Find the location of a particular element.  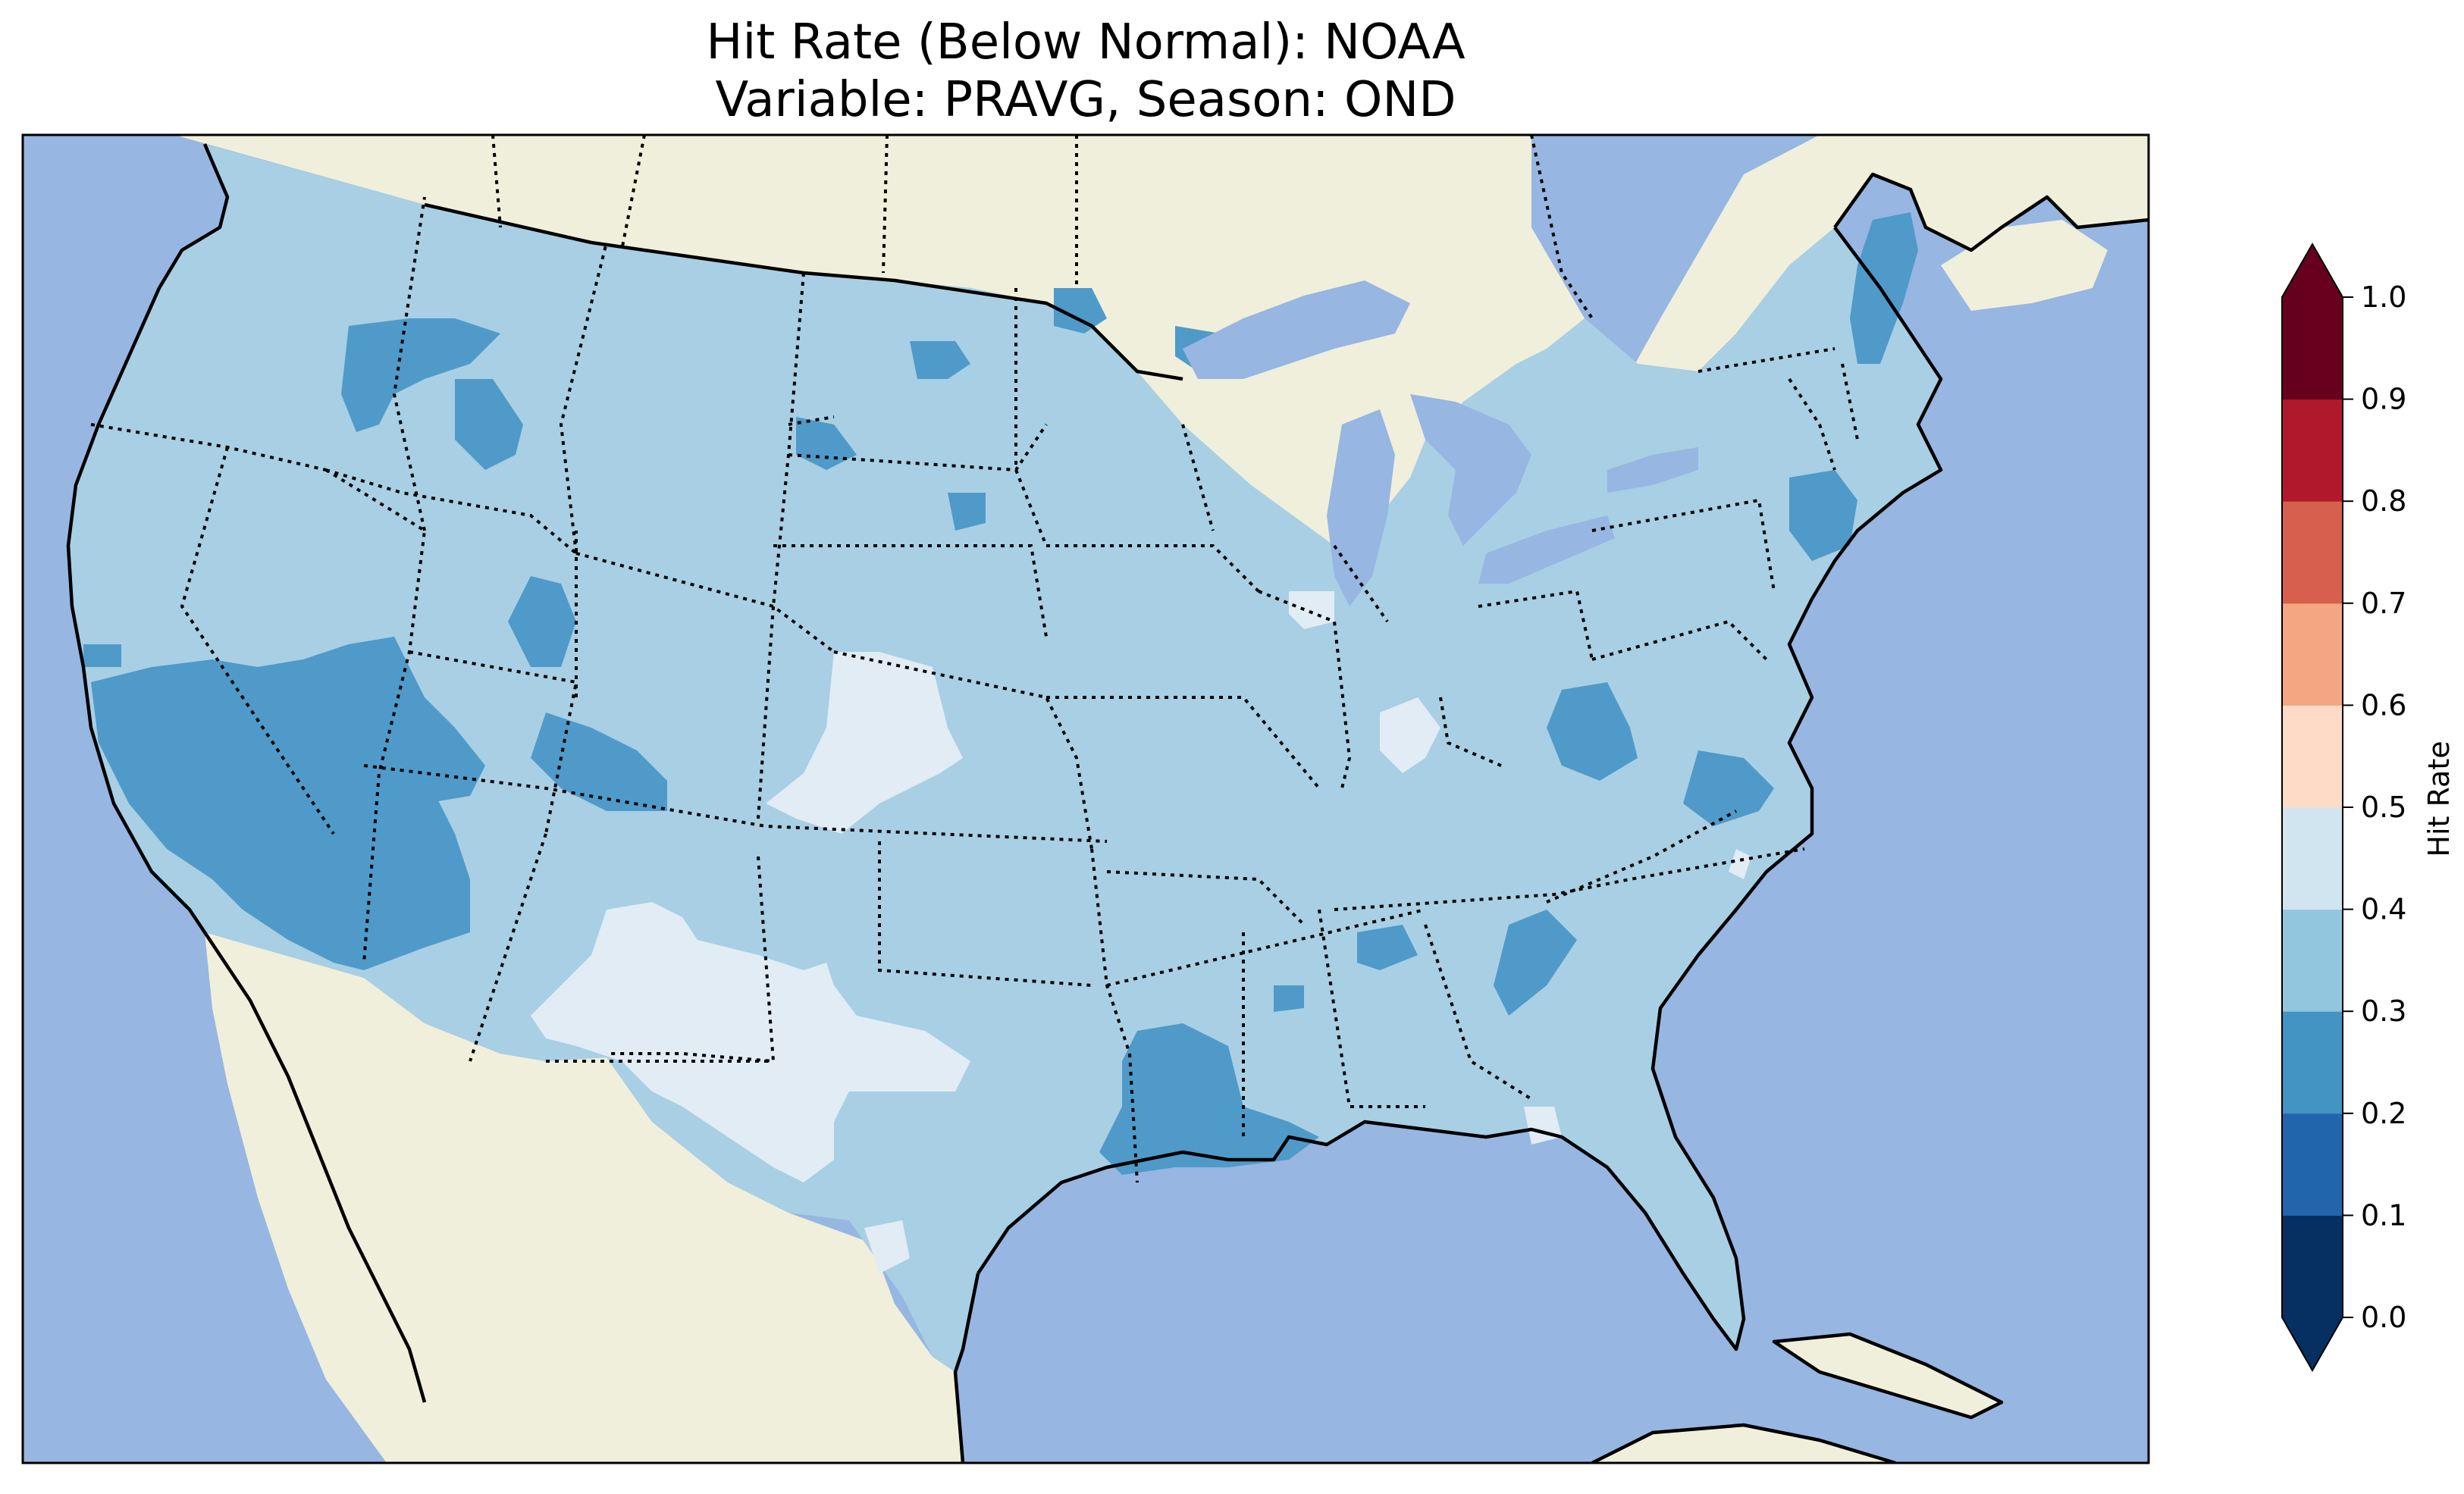

colorbar-tick-label: 0.2 is located at coordinates (2384, 1113).